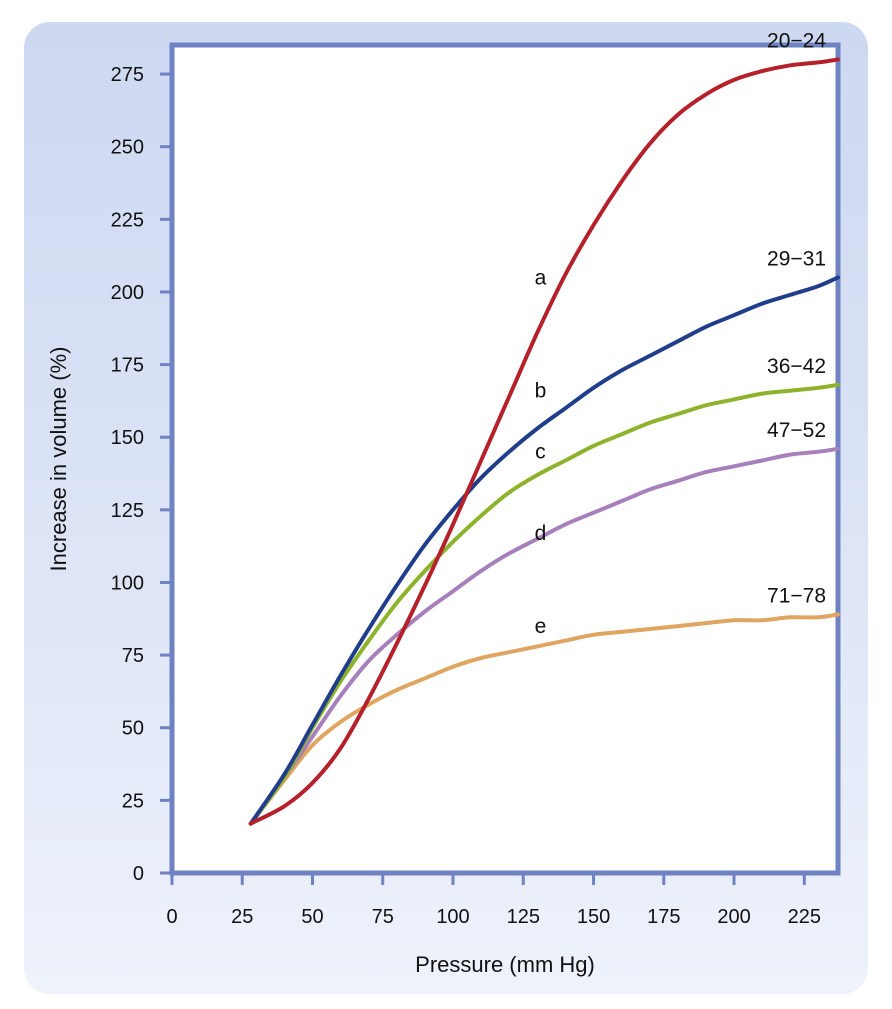 The width and height of the screenshot is (892, 1009). Describe the element at coordinates (127, 511) in the screenshot. I see `y-tick-label: 125` at that location.